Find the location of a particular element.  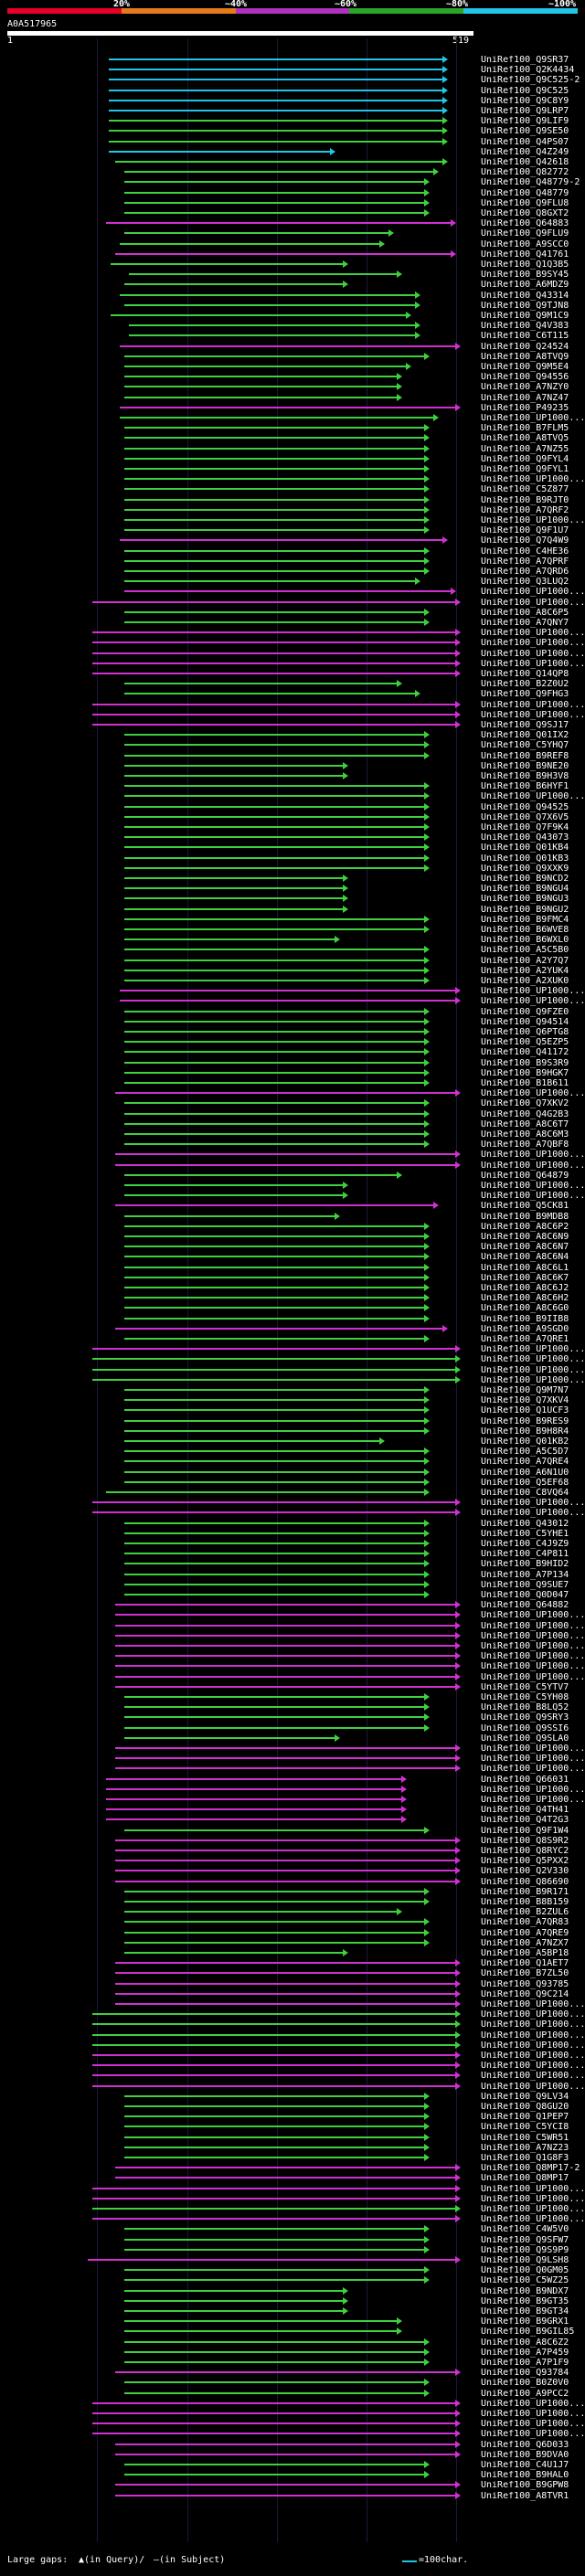

hit-label: UniRef100_Q1G8F3 is located at coordinates (525, 2158).